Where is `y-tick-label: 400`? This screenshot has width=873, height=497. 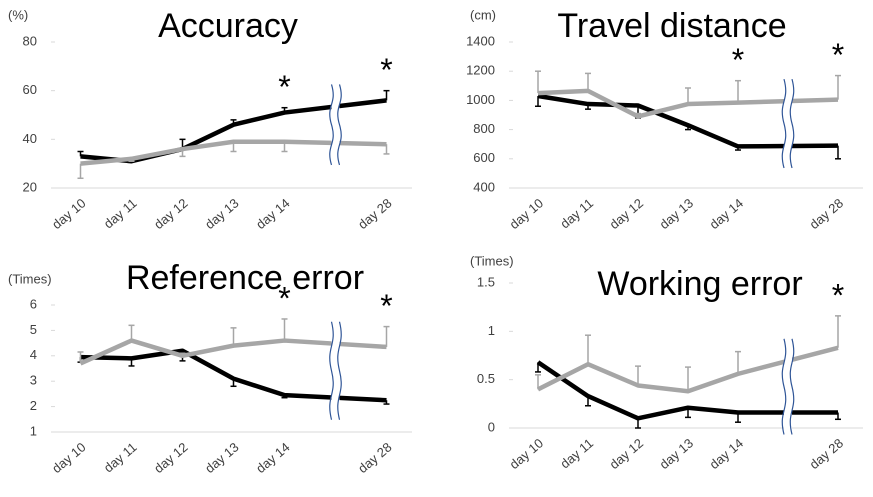
y-tick-label: 400 is located at coordinates (484, 186).